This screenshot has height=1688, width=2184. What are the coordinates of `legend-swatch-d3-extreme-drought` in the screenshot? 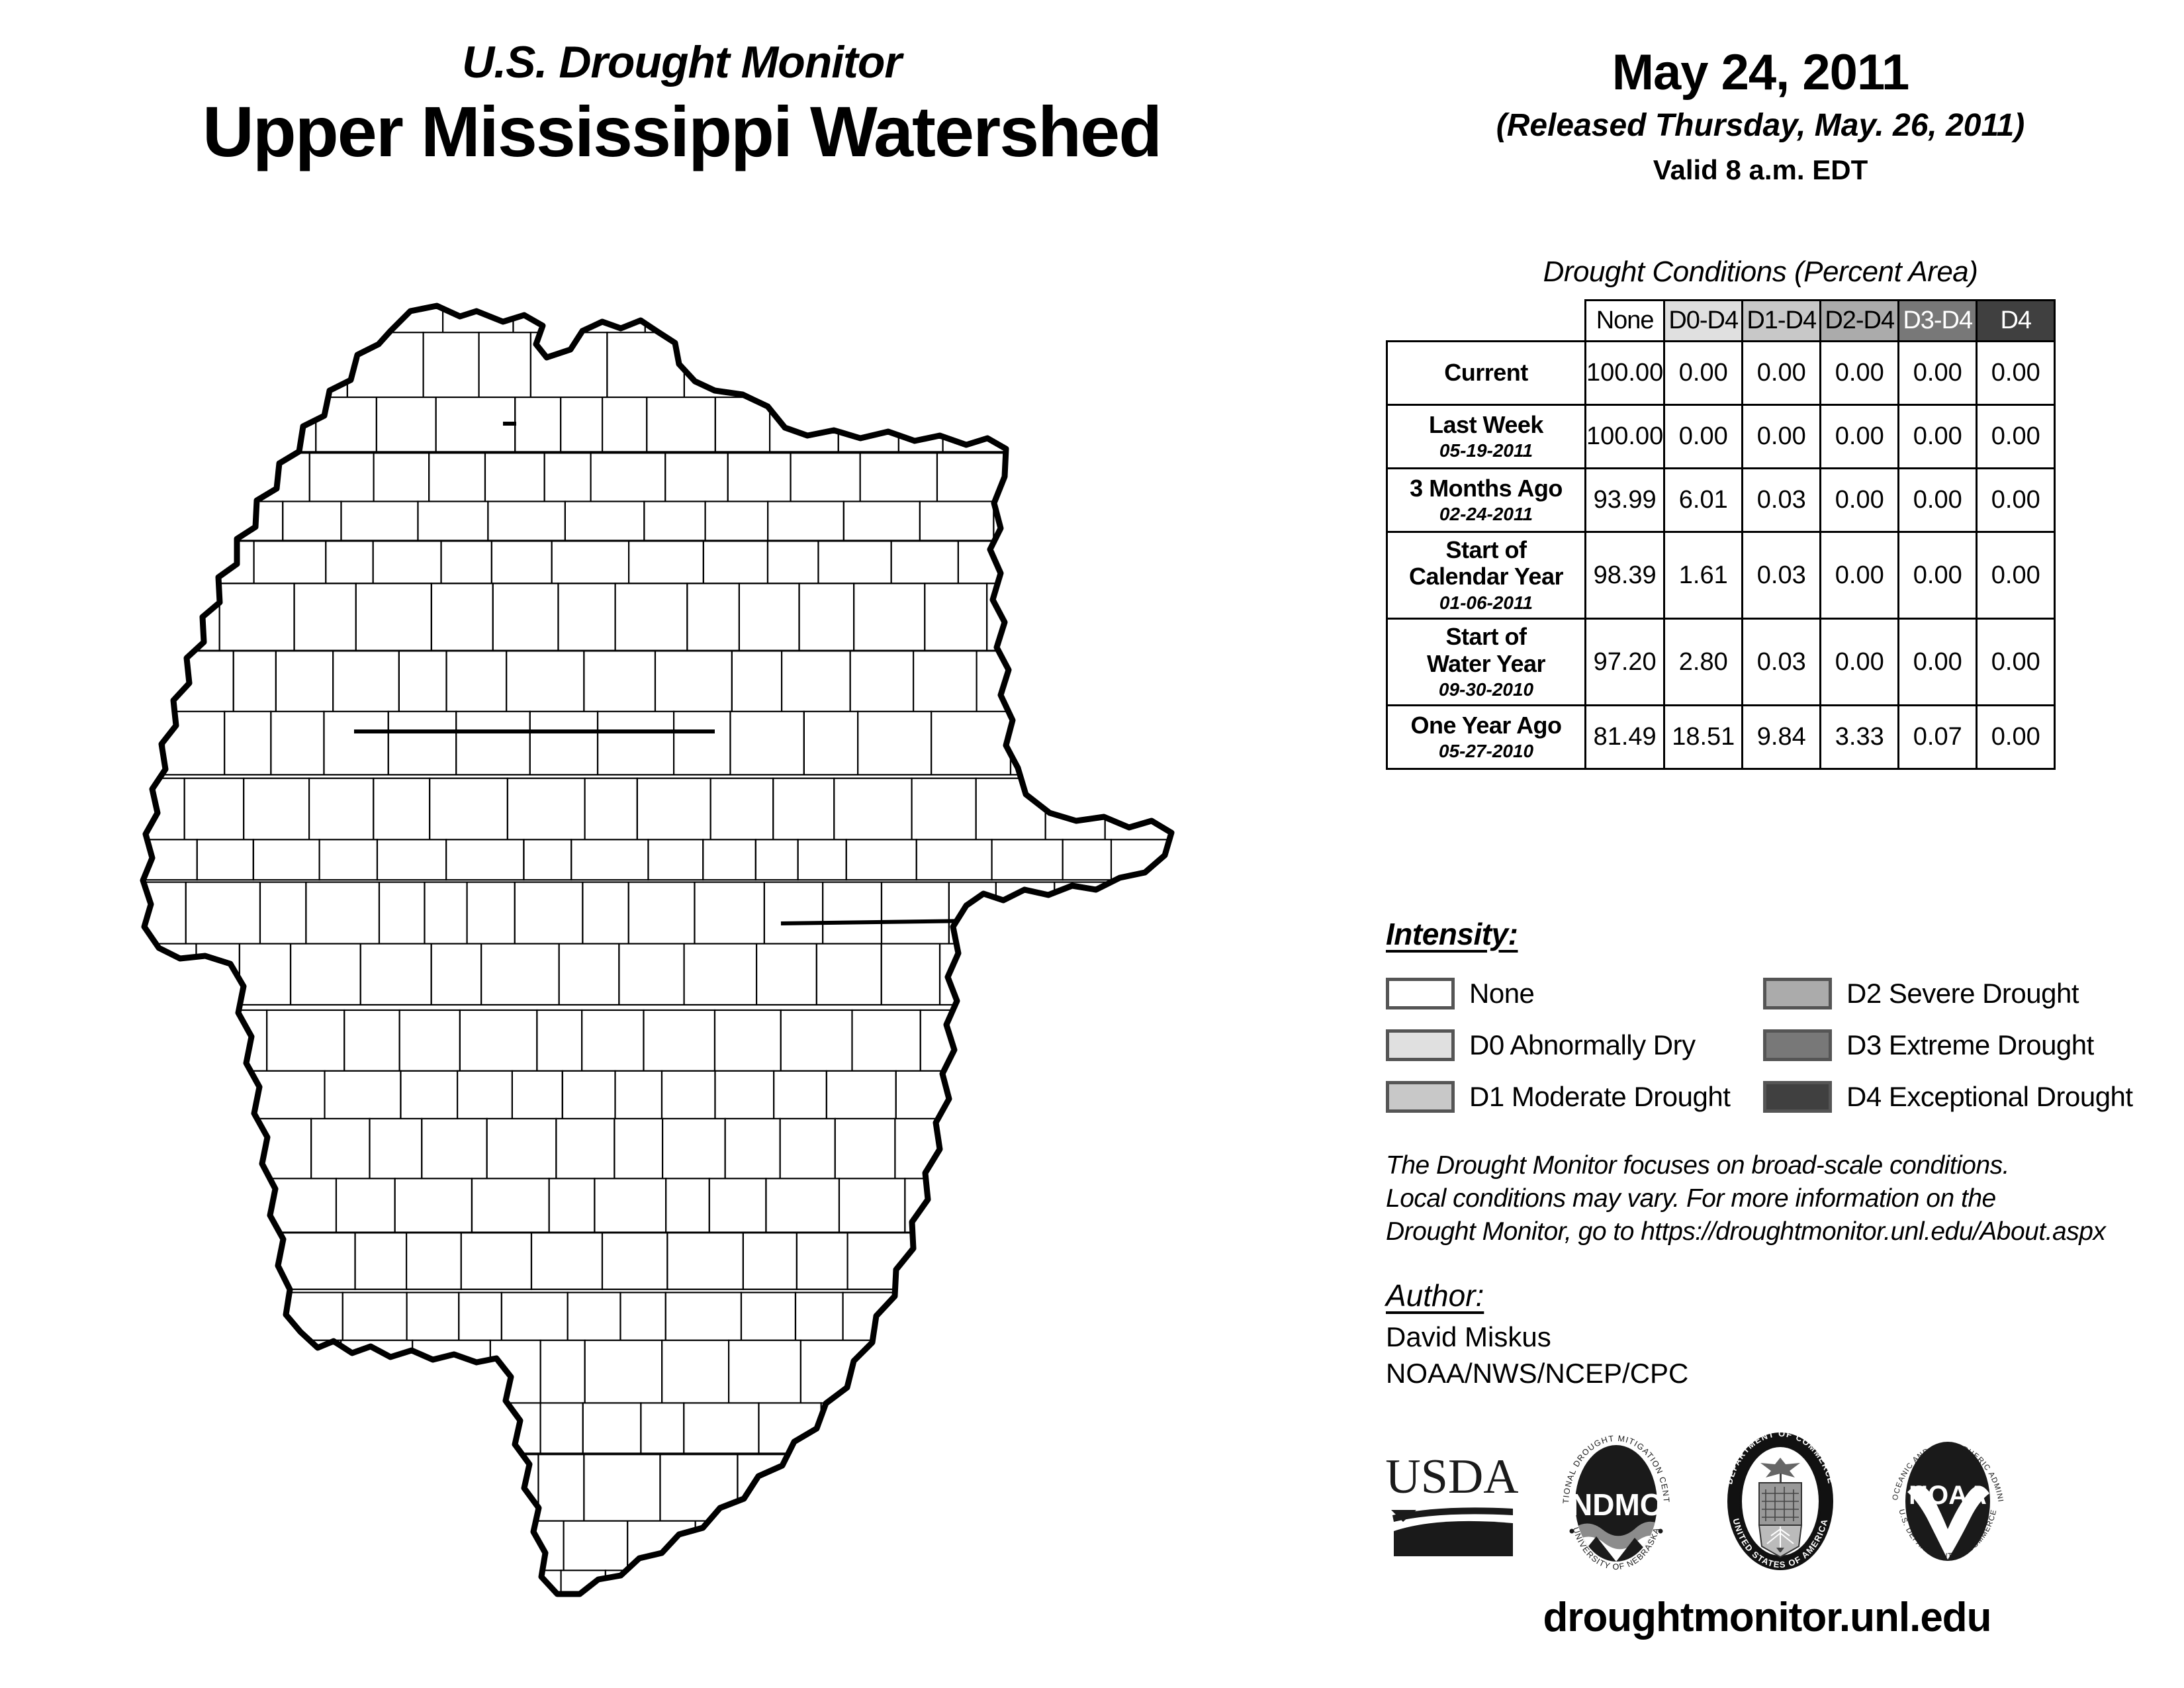 It's located at (1797, 1045).